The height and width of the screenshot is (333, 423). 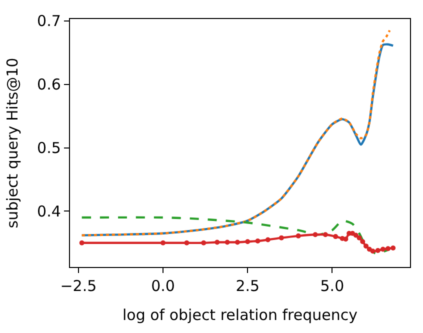 I want to click on x-axis-title: log of object relation frequency, so click(x=240, y=315).